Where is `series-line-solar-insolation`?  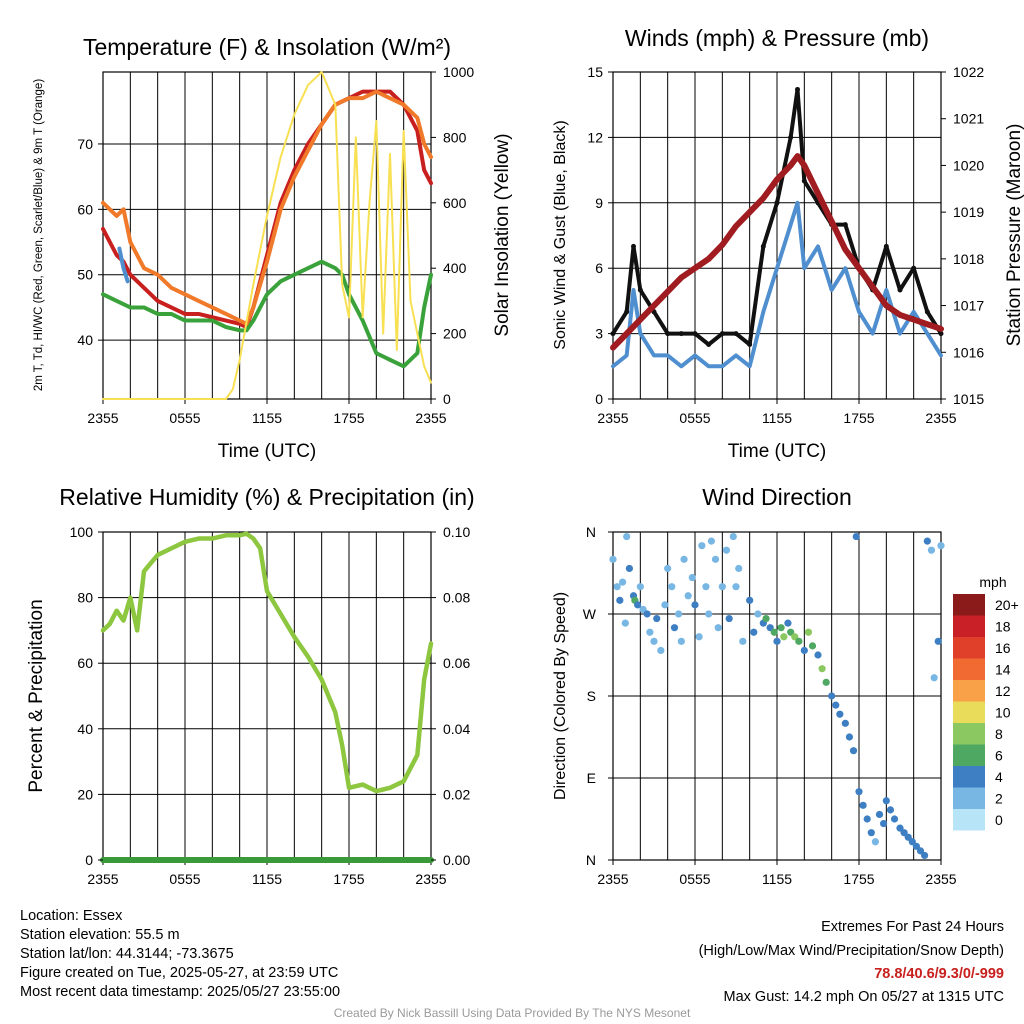 series-line-solar-insolation is located at coordinates (267, 235).